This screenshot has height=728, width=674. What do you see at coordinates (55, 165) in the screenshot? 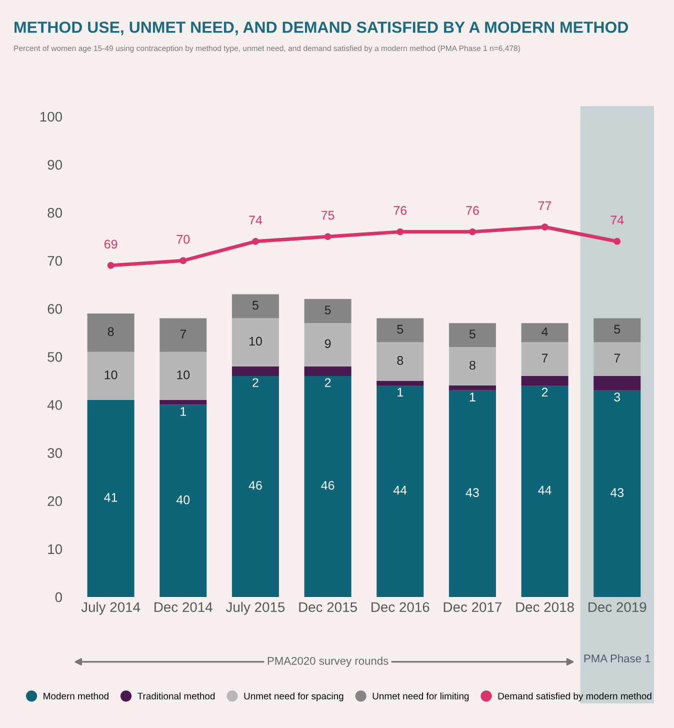
I see `y-tick-label: 90` at bounding box center [55, 165].